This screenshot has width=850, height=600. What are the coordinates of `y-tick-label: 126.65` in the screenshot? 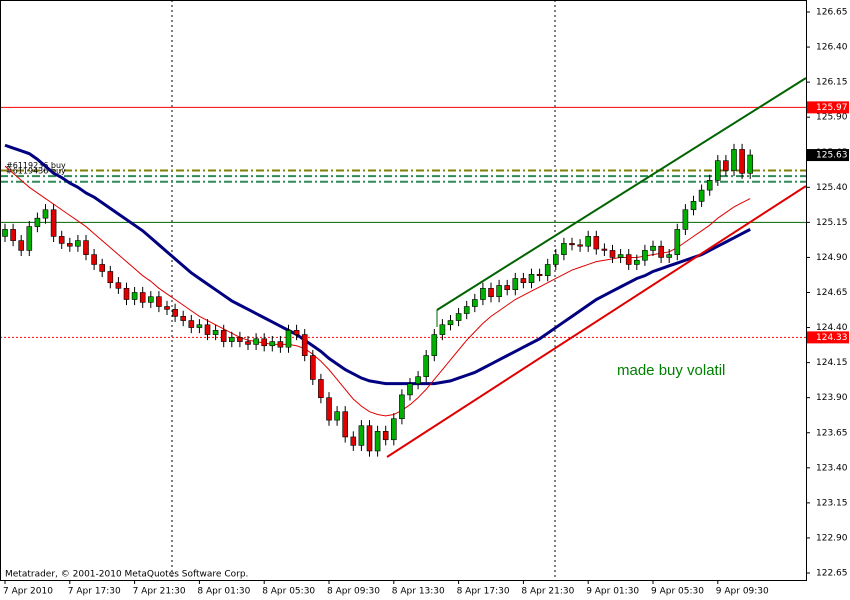 It's located at (832, 13).